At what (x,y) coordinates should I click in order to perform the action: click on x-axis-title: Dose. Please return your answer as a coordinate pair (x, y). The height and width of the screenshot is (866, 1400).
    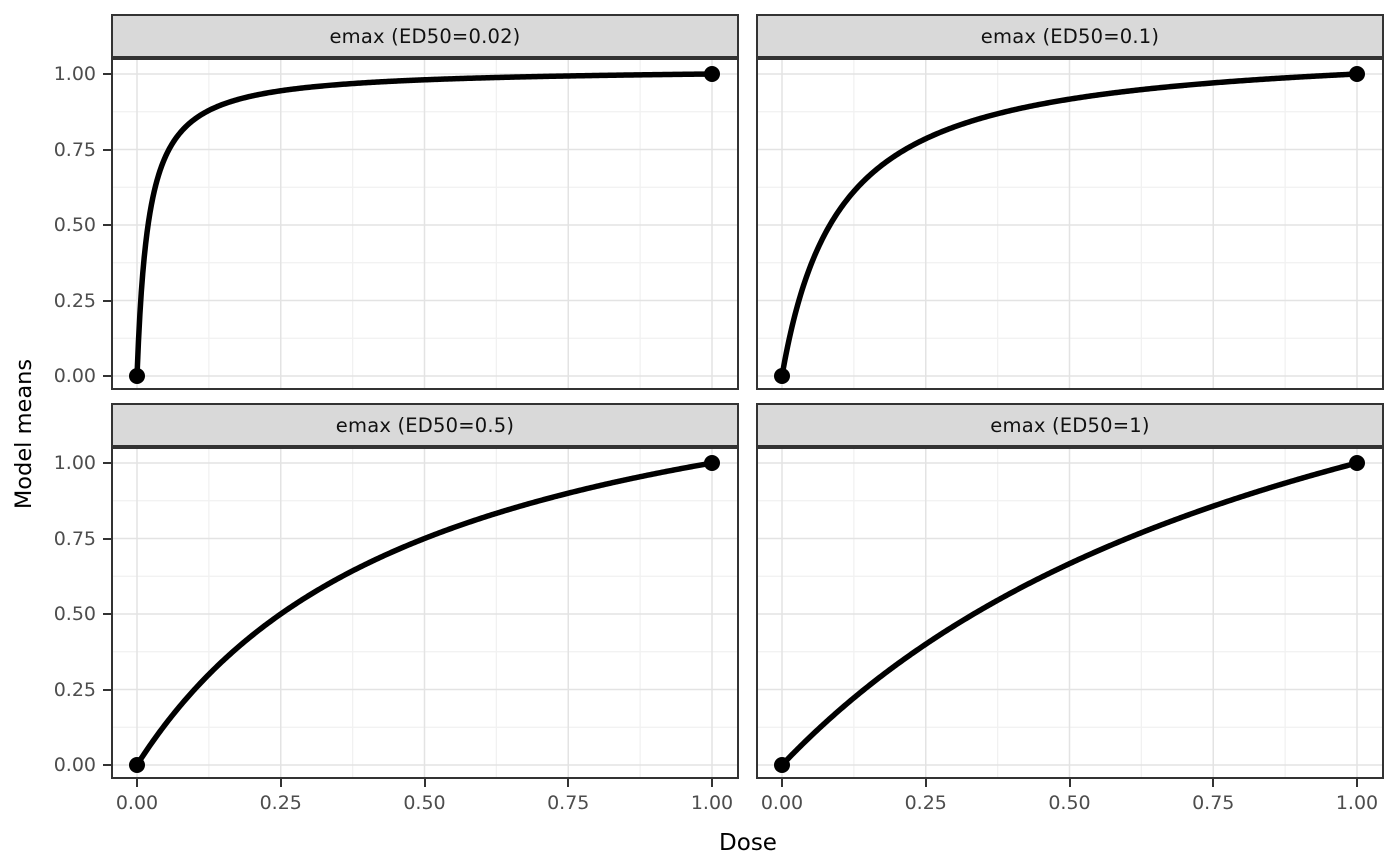
    Looking at the image, I should click on (748, 843).